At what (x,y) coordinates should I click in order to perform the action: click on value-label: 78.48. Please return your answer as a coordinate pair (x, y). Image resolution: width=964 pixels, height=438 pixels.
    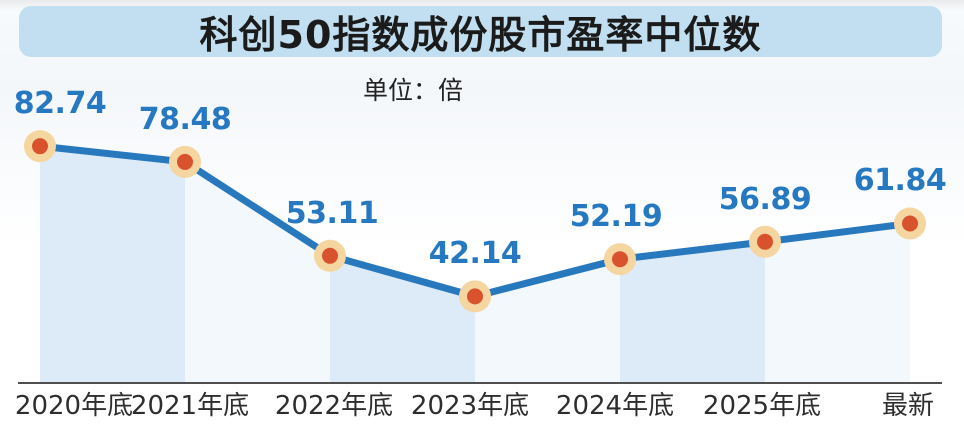
    Looking at the image, I should click on (185, 119).